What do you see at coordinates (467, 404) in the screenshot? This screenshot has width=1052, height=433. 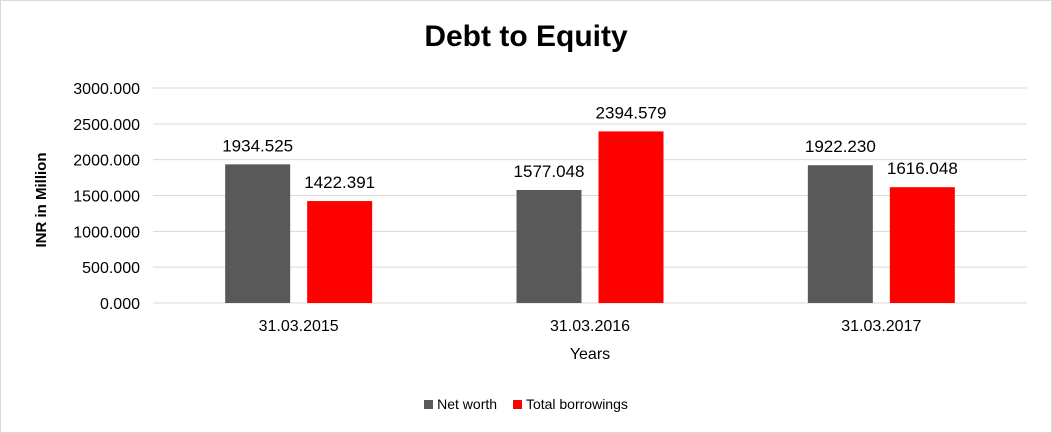 I see `legend-label: Net worth` at bounding box center [467, 404].